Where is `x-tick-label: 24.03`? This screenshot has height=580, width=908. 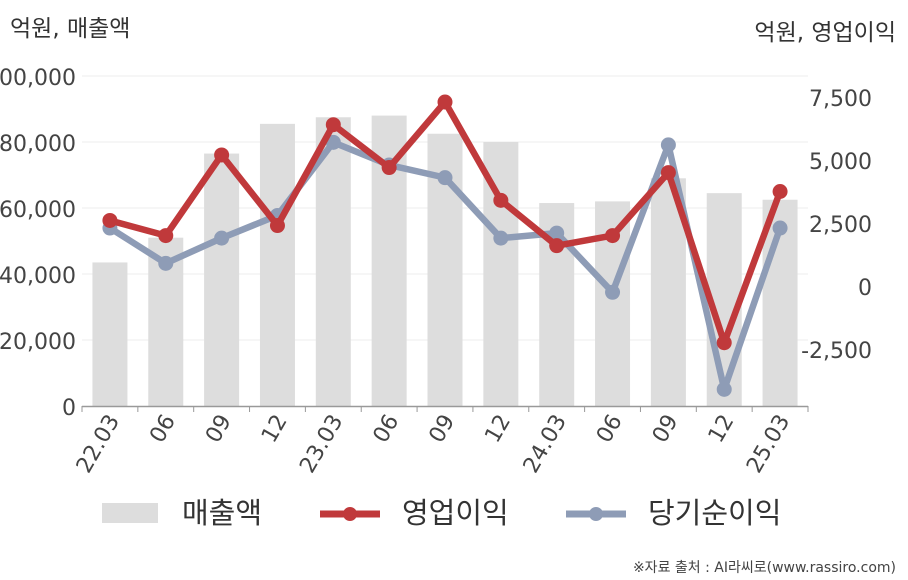
x-tick-label: 24.03 is located at coordinates (545, 444).